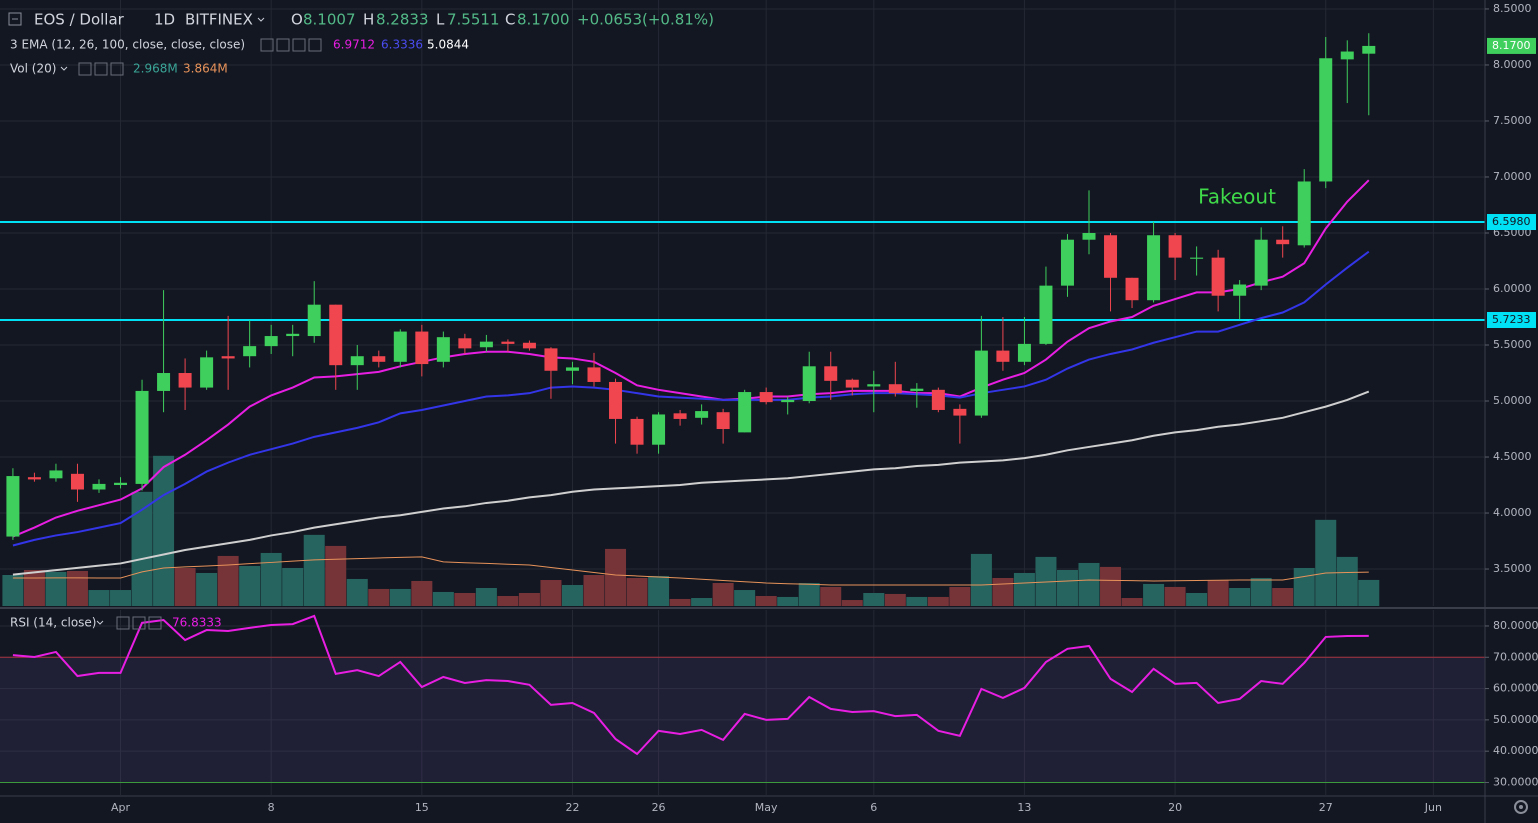 This screenshot has height=823, width=1538. What do you see at coordinates (659, 807) in the screenshot?
I see `x-tick-label: 26` at bounding box center [659, 807].